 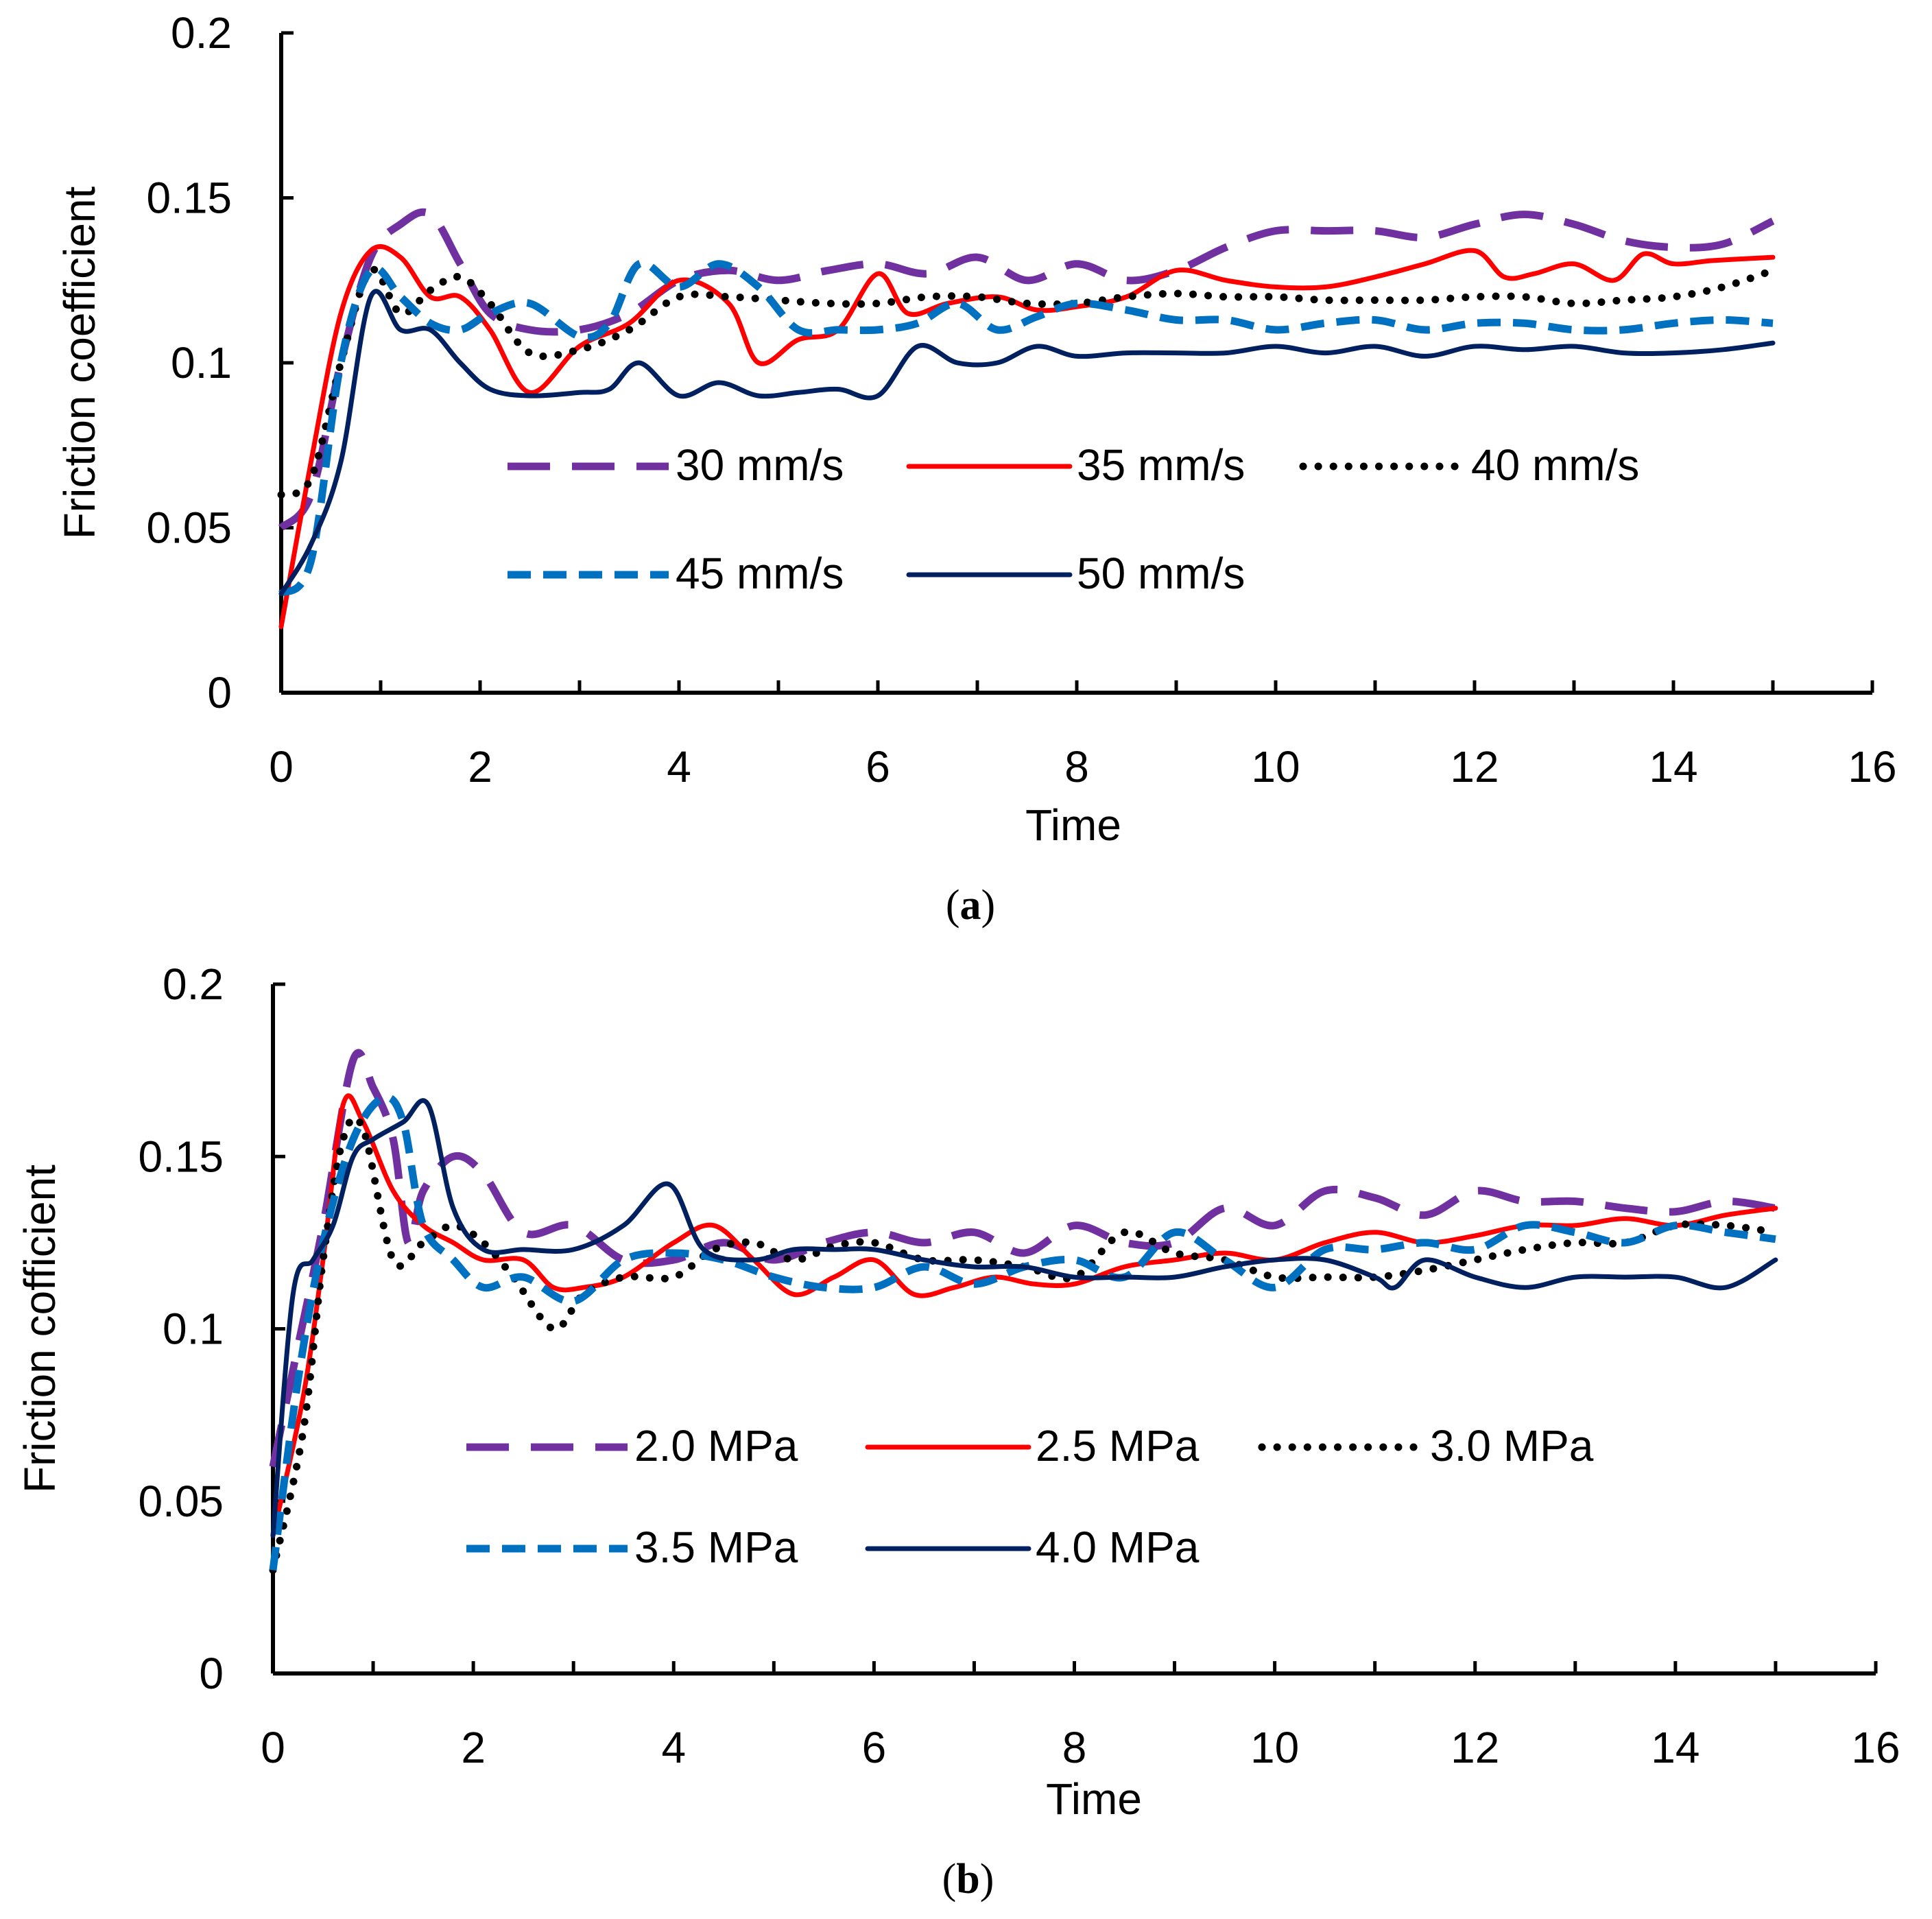 I want to click on panel-caption: (a), so click(x=970, y=906).